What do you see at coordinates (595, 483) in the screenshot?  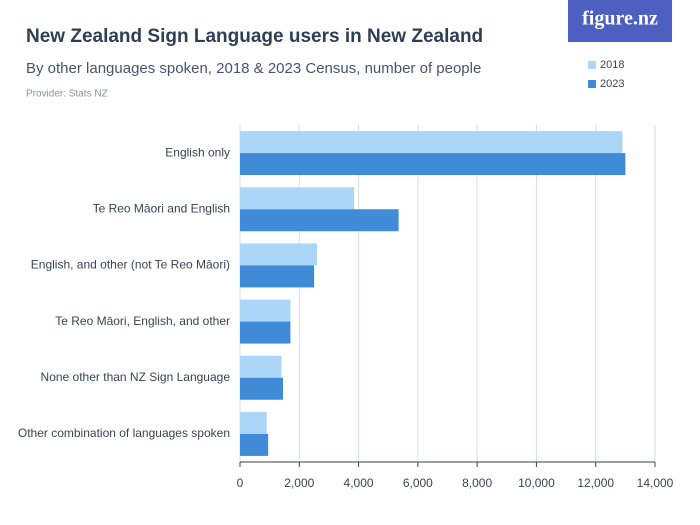 I see `x-tick-label: 12,000` at bounding box center [595, 483].